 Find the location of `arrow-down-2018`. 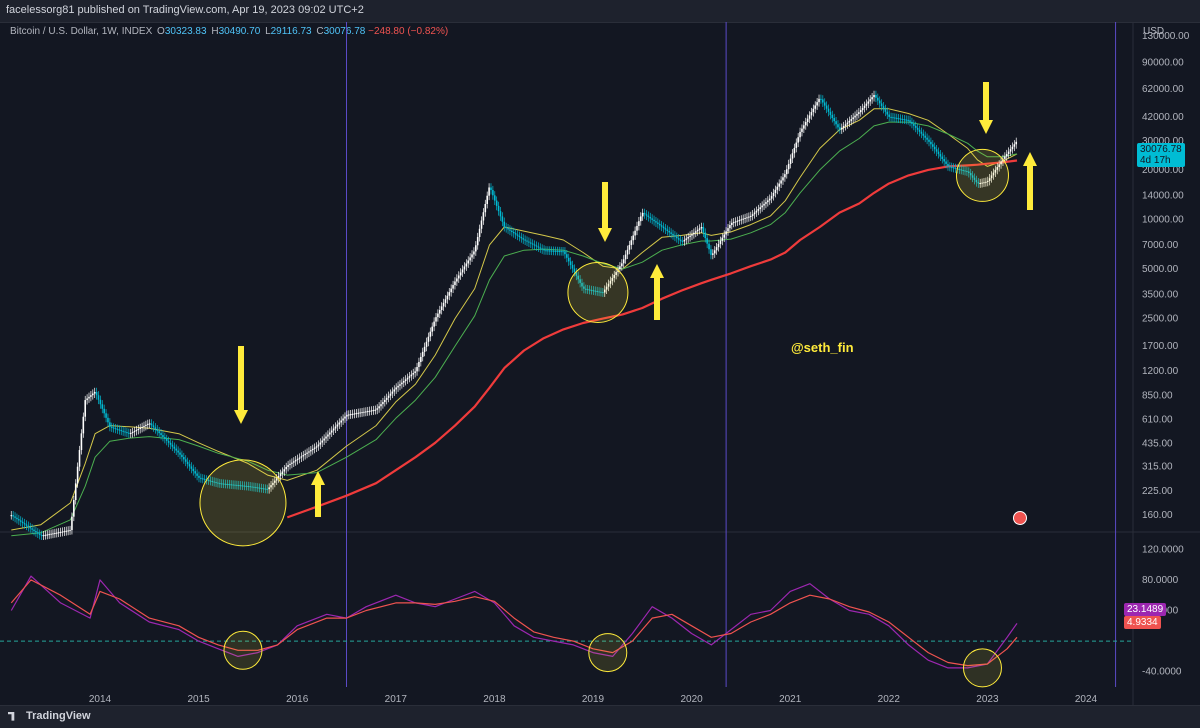

arrow-down-2018 is located at coordinates (605, 212).